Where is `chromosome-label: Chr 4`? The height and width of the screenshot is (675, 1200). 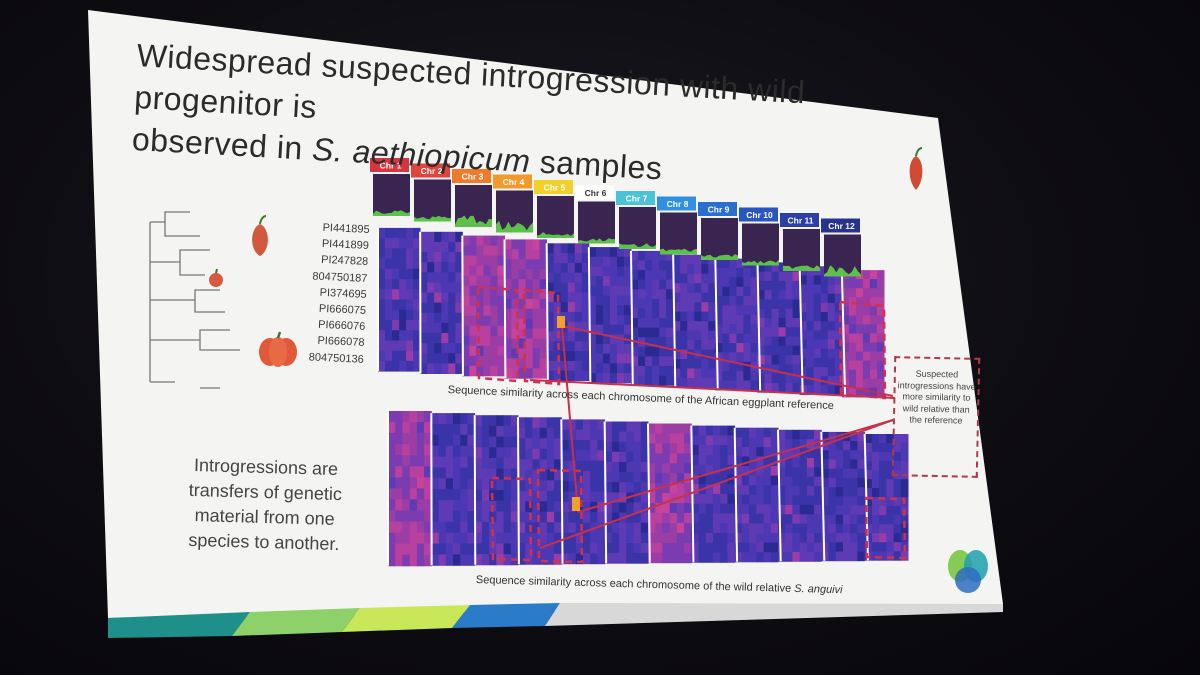 chromosome-label: Chr 4 is located at coordinates (514, 182).